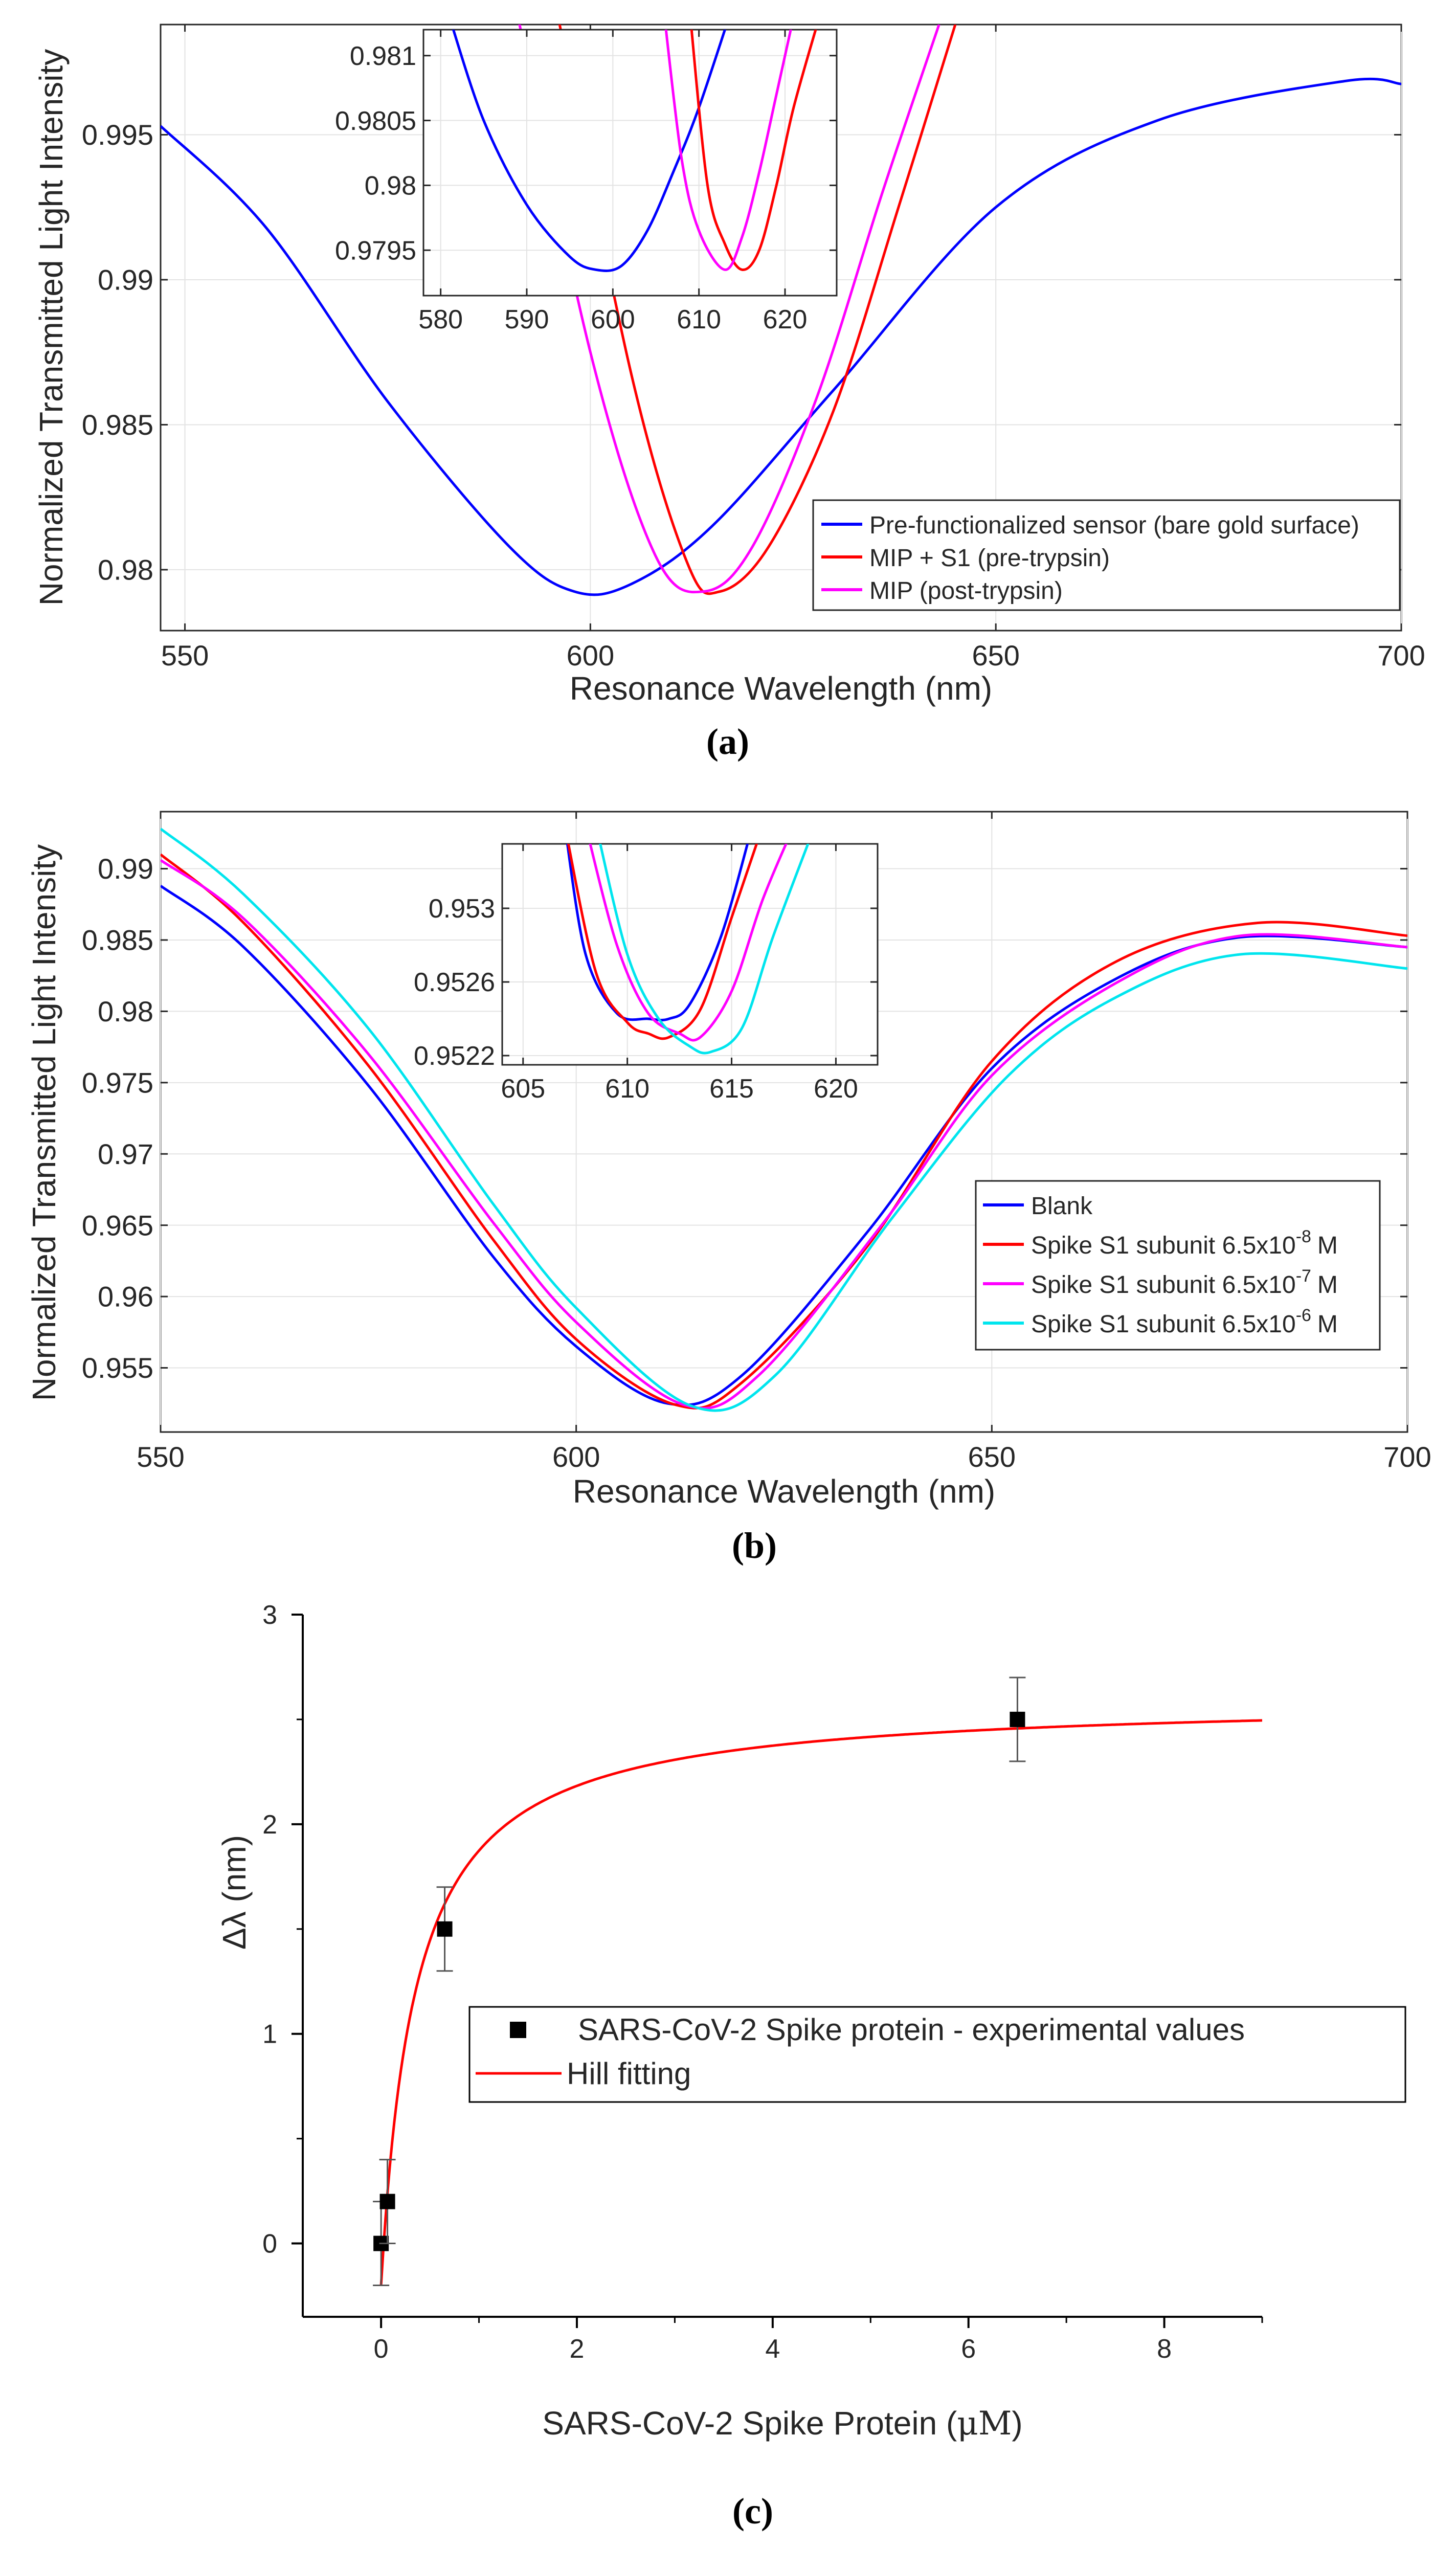 Image resolution: width=1456 pixels, height=2549 pixels. I want to click on legend-label-spike-1e-6-unit: M, so click(1327, 1324).